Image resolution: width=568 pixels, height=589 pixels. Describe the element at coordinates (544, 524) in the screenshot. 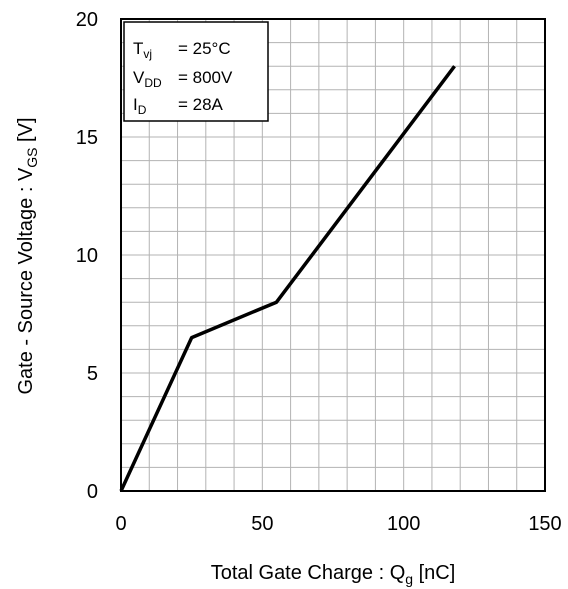

I see `x-tick-label: 150` at that location.